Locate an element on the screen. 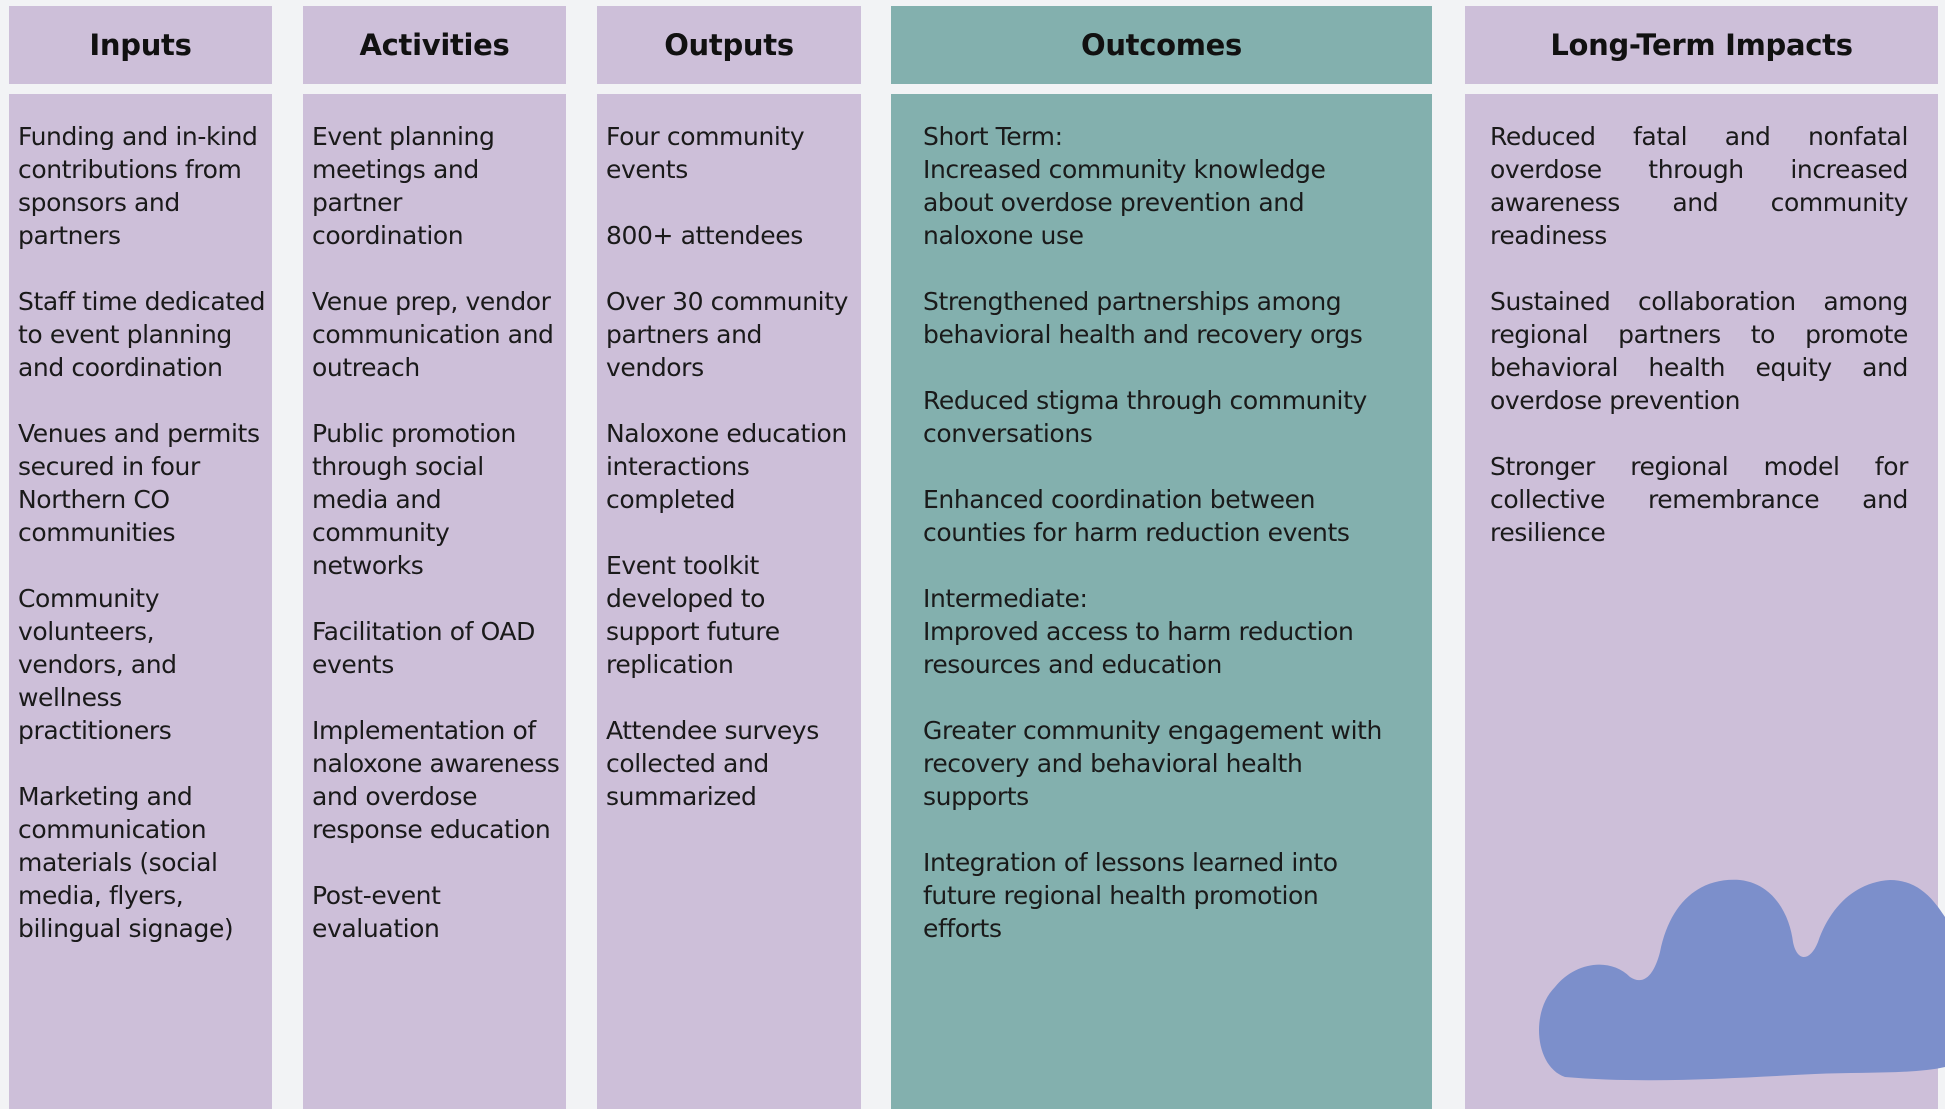 This screenshot has width=1945, height=1109. item: Over 30 community partners and vendors is located at coordinates (727, 334).